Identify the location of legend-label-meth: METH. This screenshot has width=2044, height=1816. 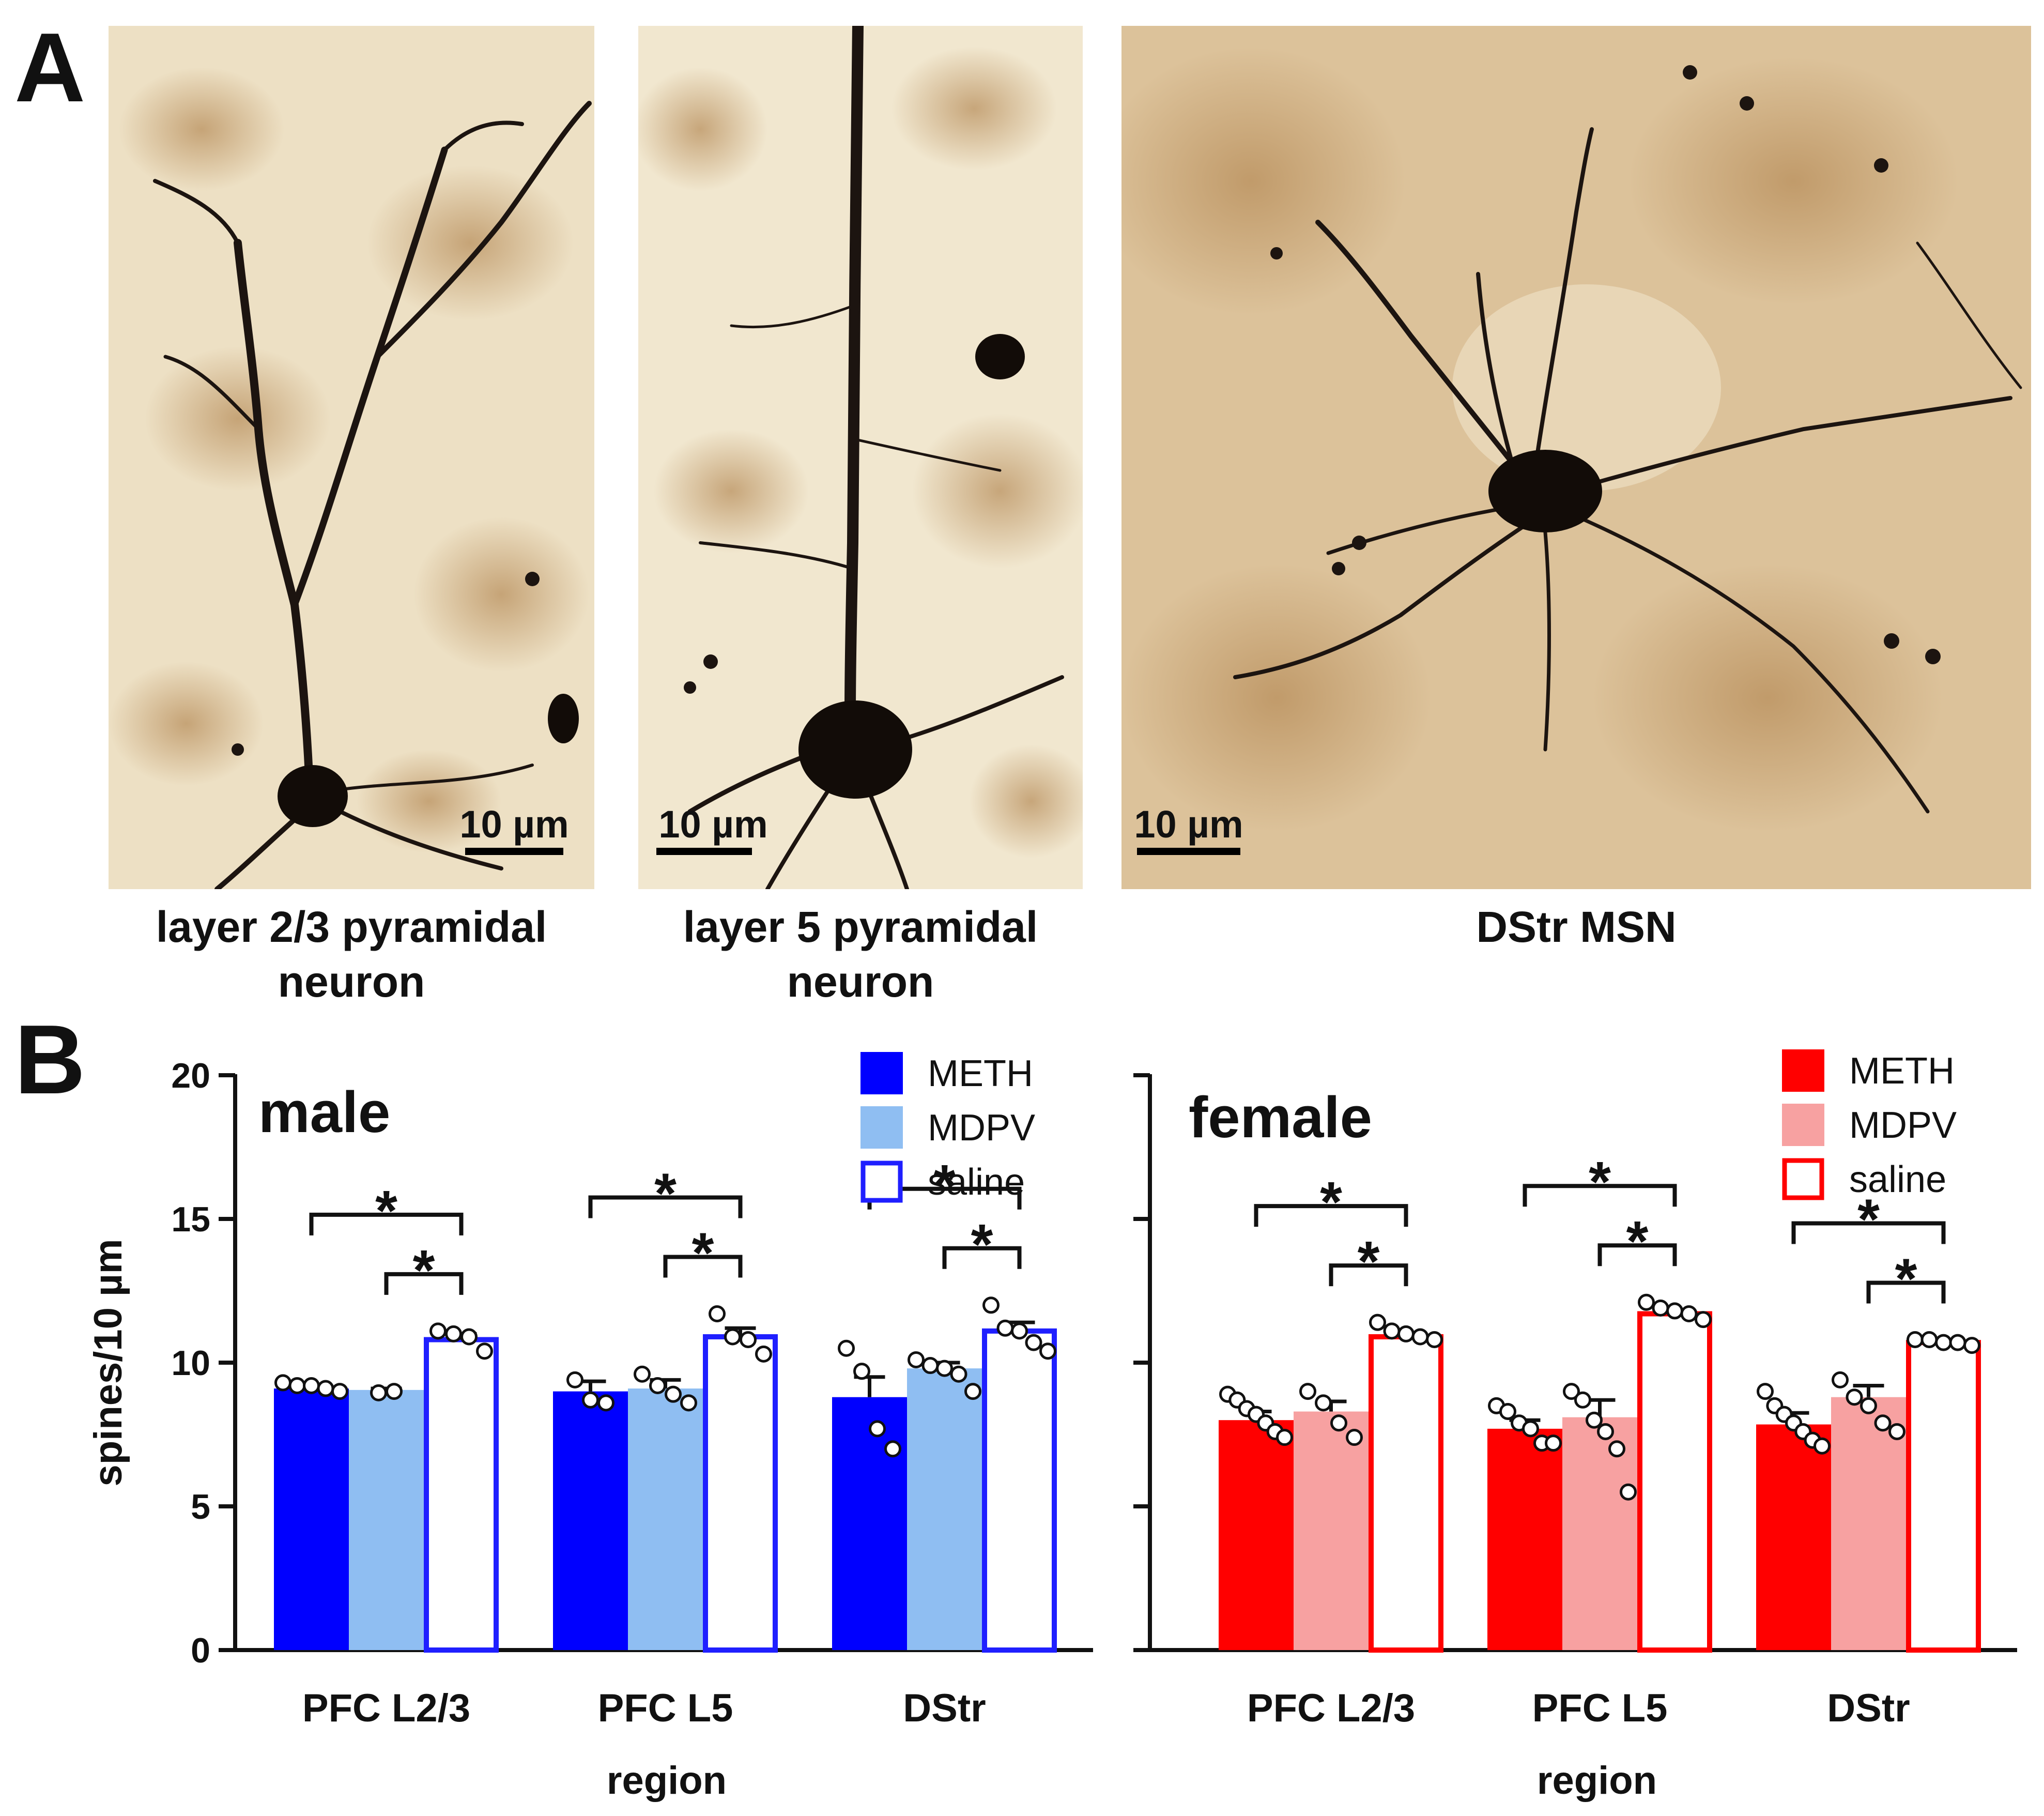
(981, 1073).